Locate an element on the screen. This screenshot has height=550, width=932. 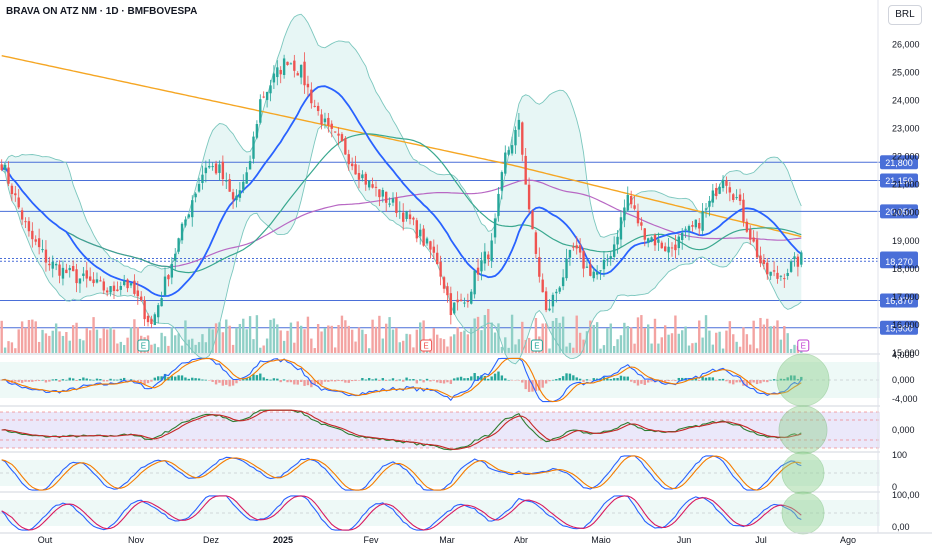
currency-button: BRL is located at coordinates (905, 15).